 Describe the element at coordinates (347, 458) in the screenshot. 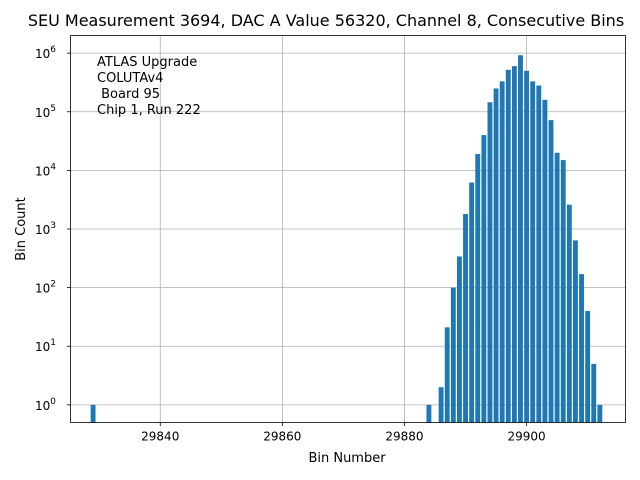

I see `x-axis-label: Bin Number` at that location.